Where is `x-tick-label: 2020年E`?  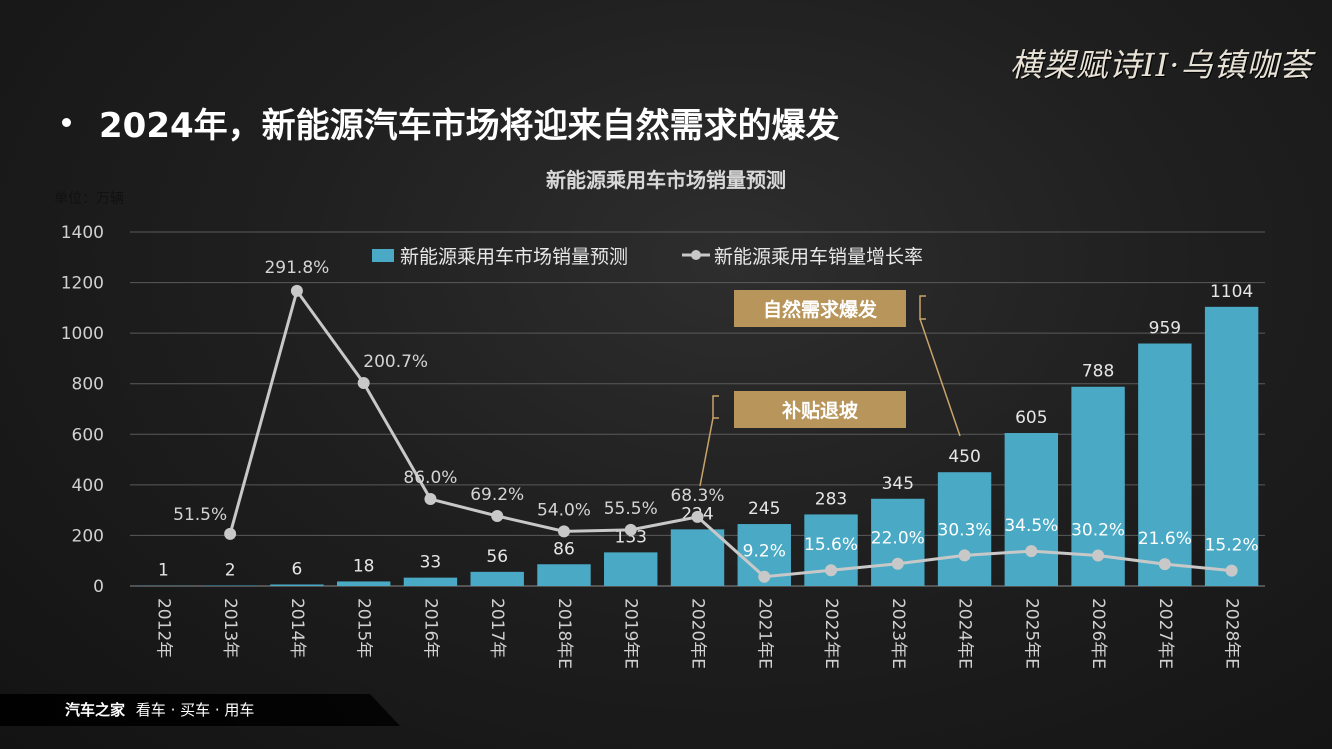 x-tick-label: 2020年E is located at coordinates (698, 633).